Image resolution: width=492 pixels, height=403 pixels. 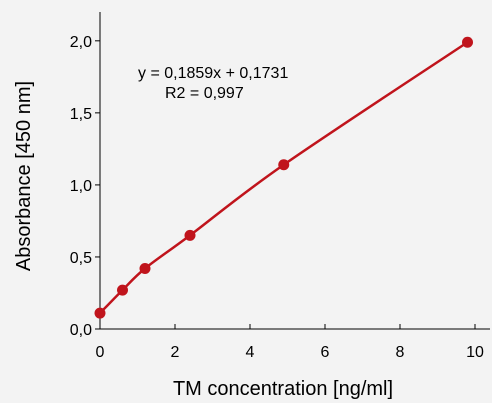 What do you see at coordinates (81, 42) in the screenshot?
I see `y-tick-label: 2,0` at bounding box center [81, 42].